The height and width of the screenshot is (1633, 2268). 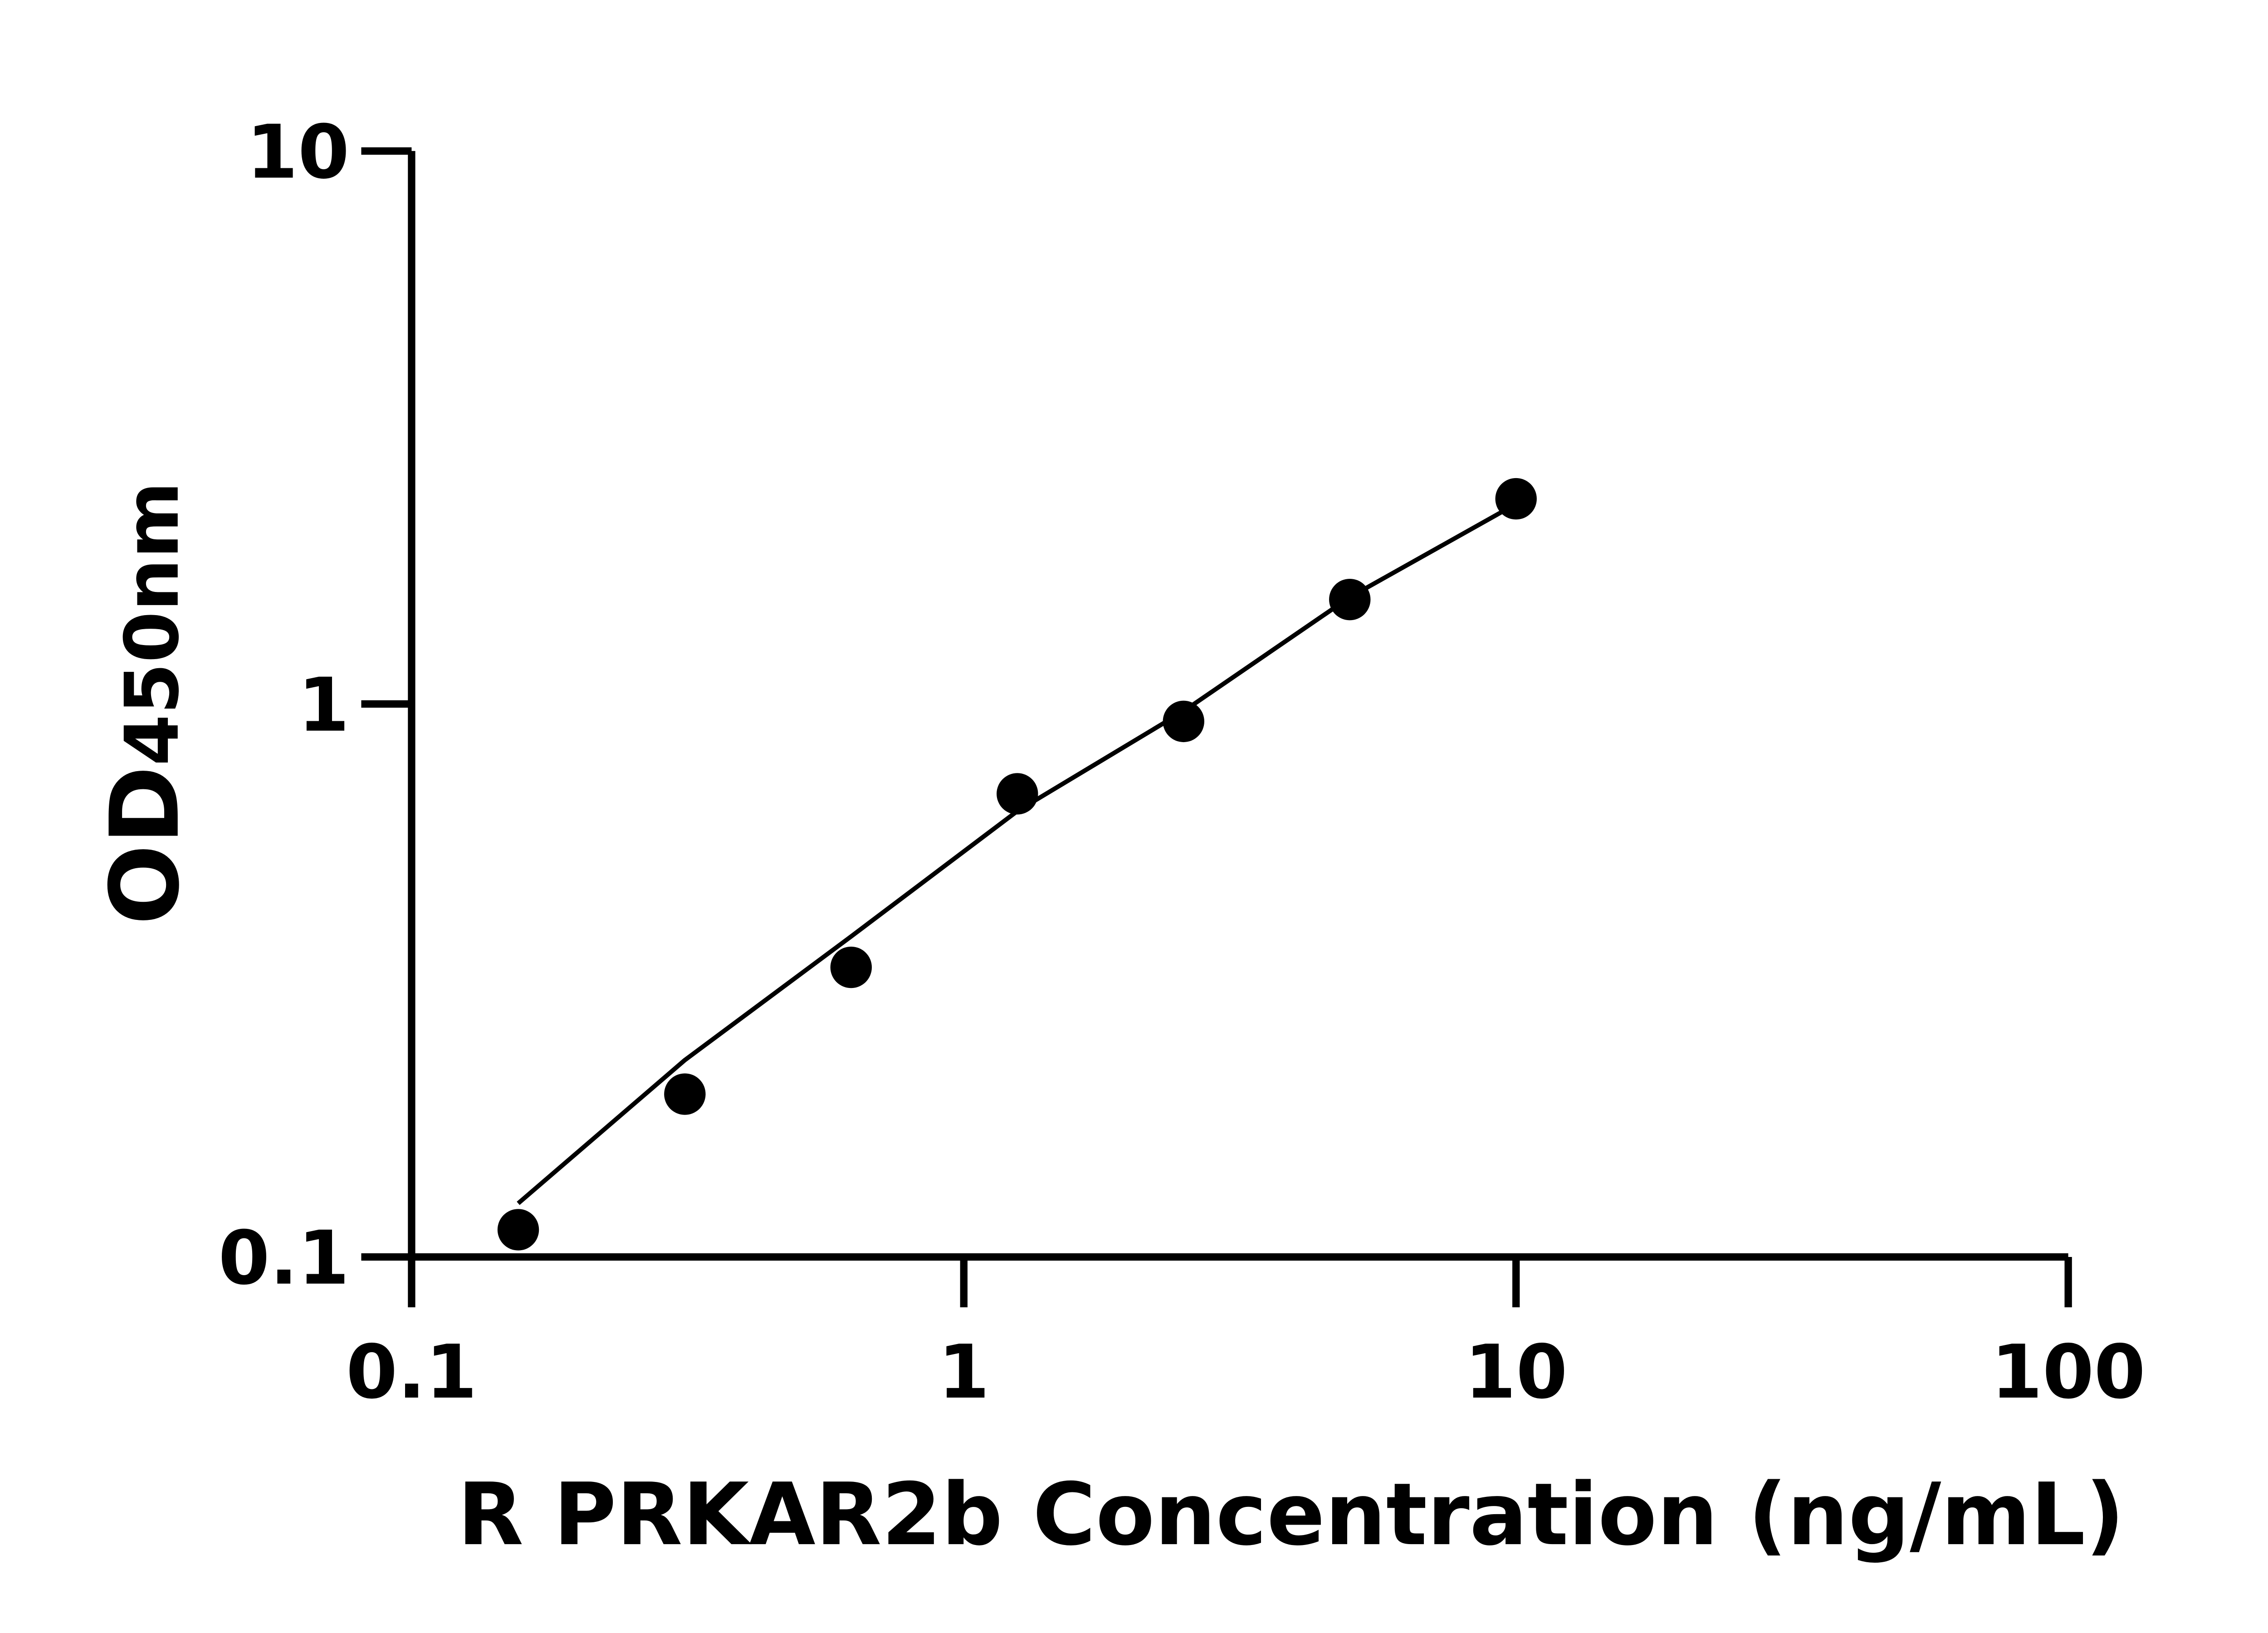 What do you see at coordinates (964, 1372) in the screenshot?
I see `x-tick-label: 1` at bounding box center [964, 1372].